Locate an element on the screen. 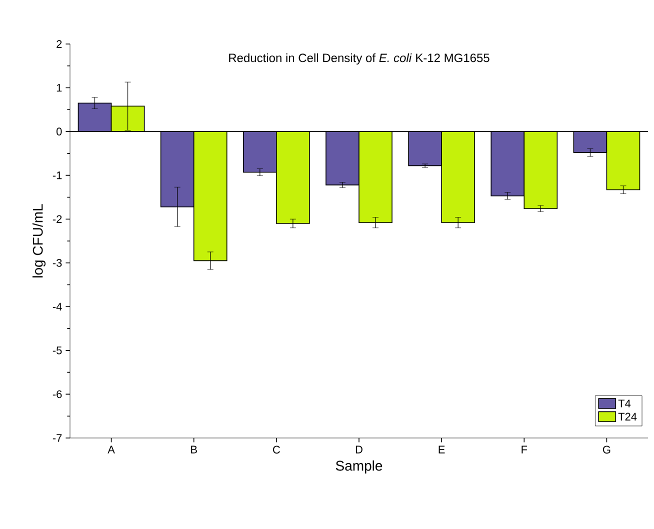 Image resolution: width=654 pixels, height=529 pixels. legend-label: T24 is located at coordinates (627, 416).